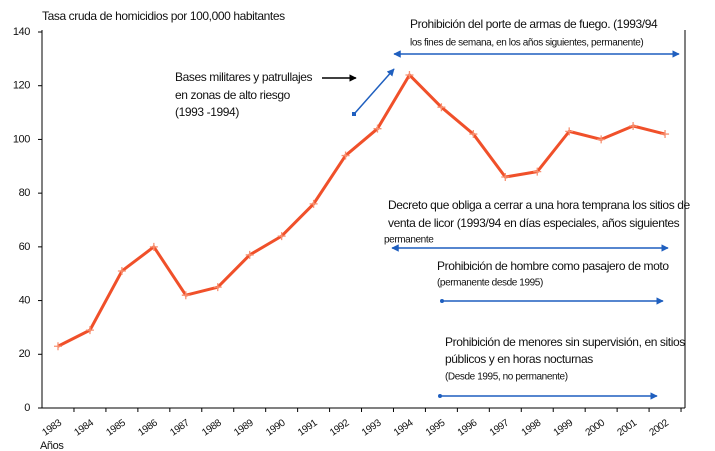 Image resolution: width=715 pixels, height=451 pixels. I want to click on y-tick-label: 120, so click(21, 86).